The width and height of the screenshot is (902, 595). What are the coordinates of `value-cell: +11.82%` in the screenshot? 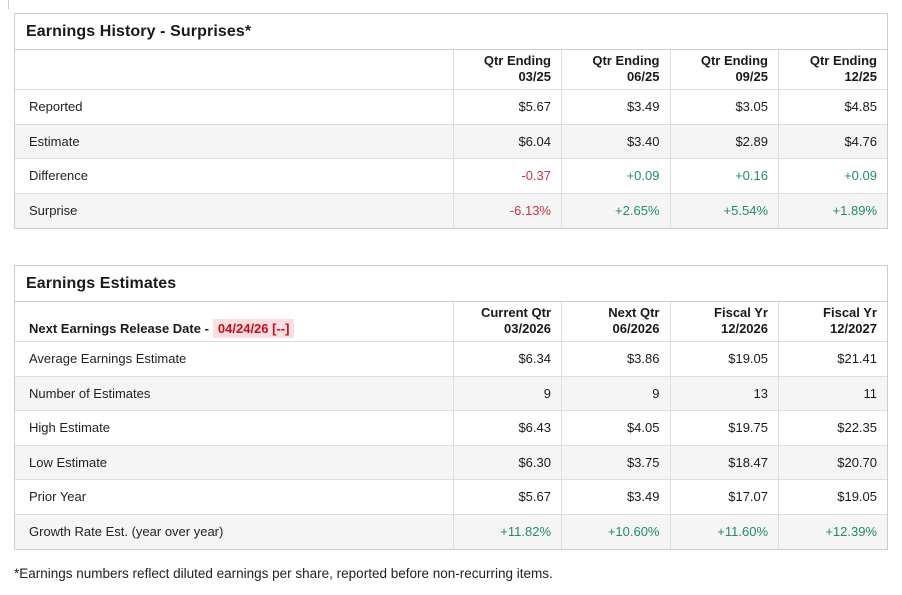 It's located at (507, 531).